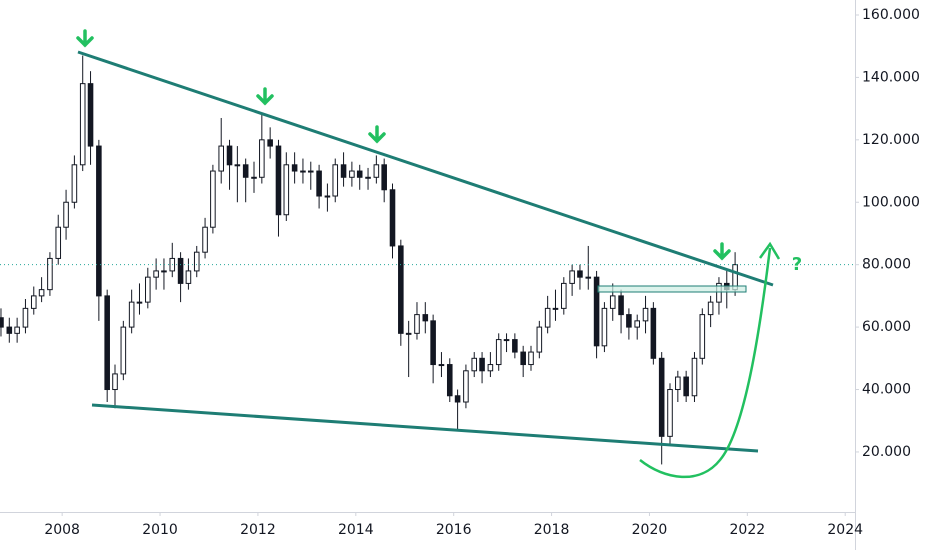  What do you see at coordinates (748, 530) in the screenshot?
I see `x-tick-label: 2022` at bounding box center [748, 530].